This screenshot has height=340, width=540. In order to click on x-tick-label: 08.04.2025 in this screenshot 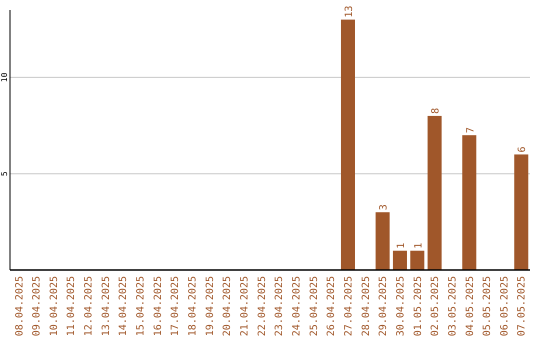, I will do `click(20, 306)`.